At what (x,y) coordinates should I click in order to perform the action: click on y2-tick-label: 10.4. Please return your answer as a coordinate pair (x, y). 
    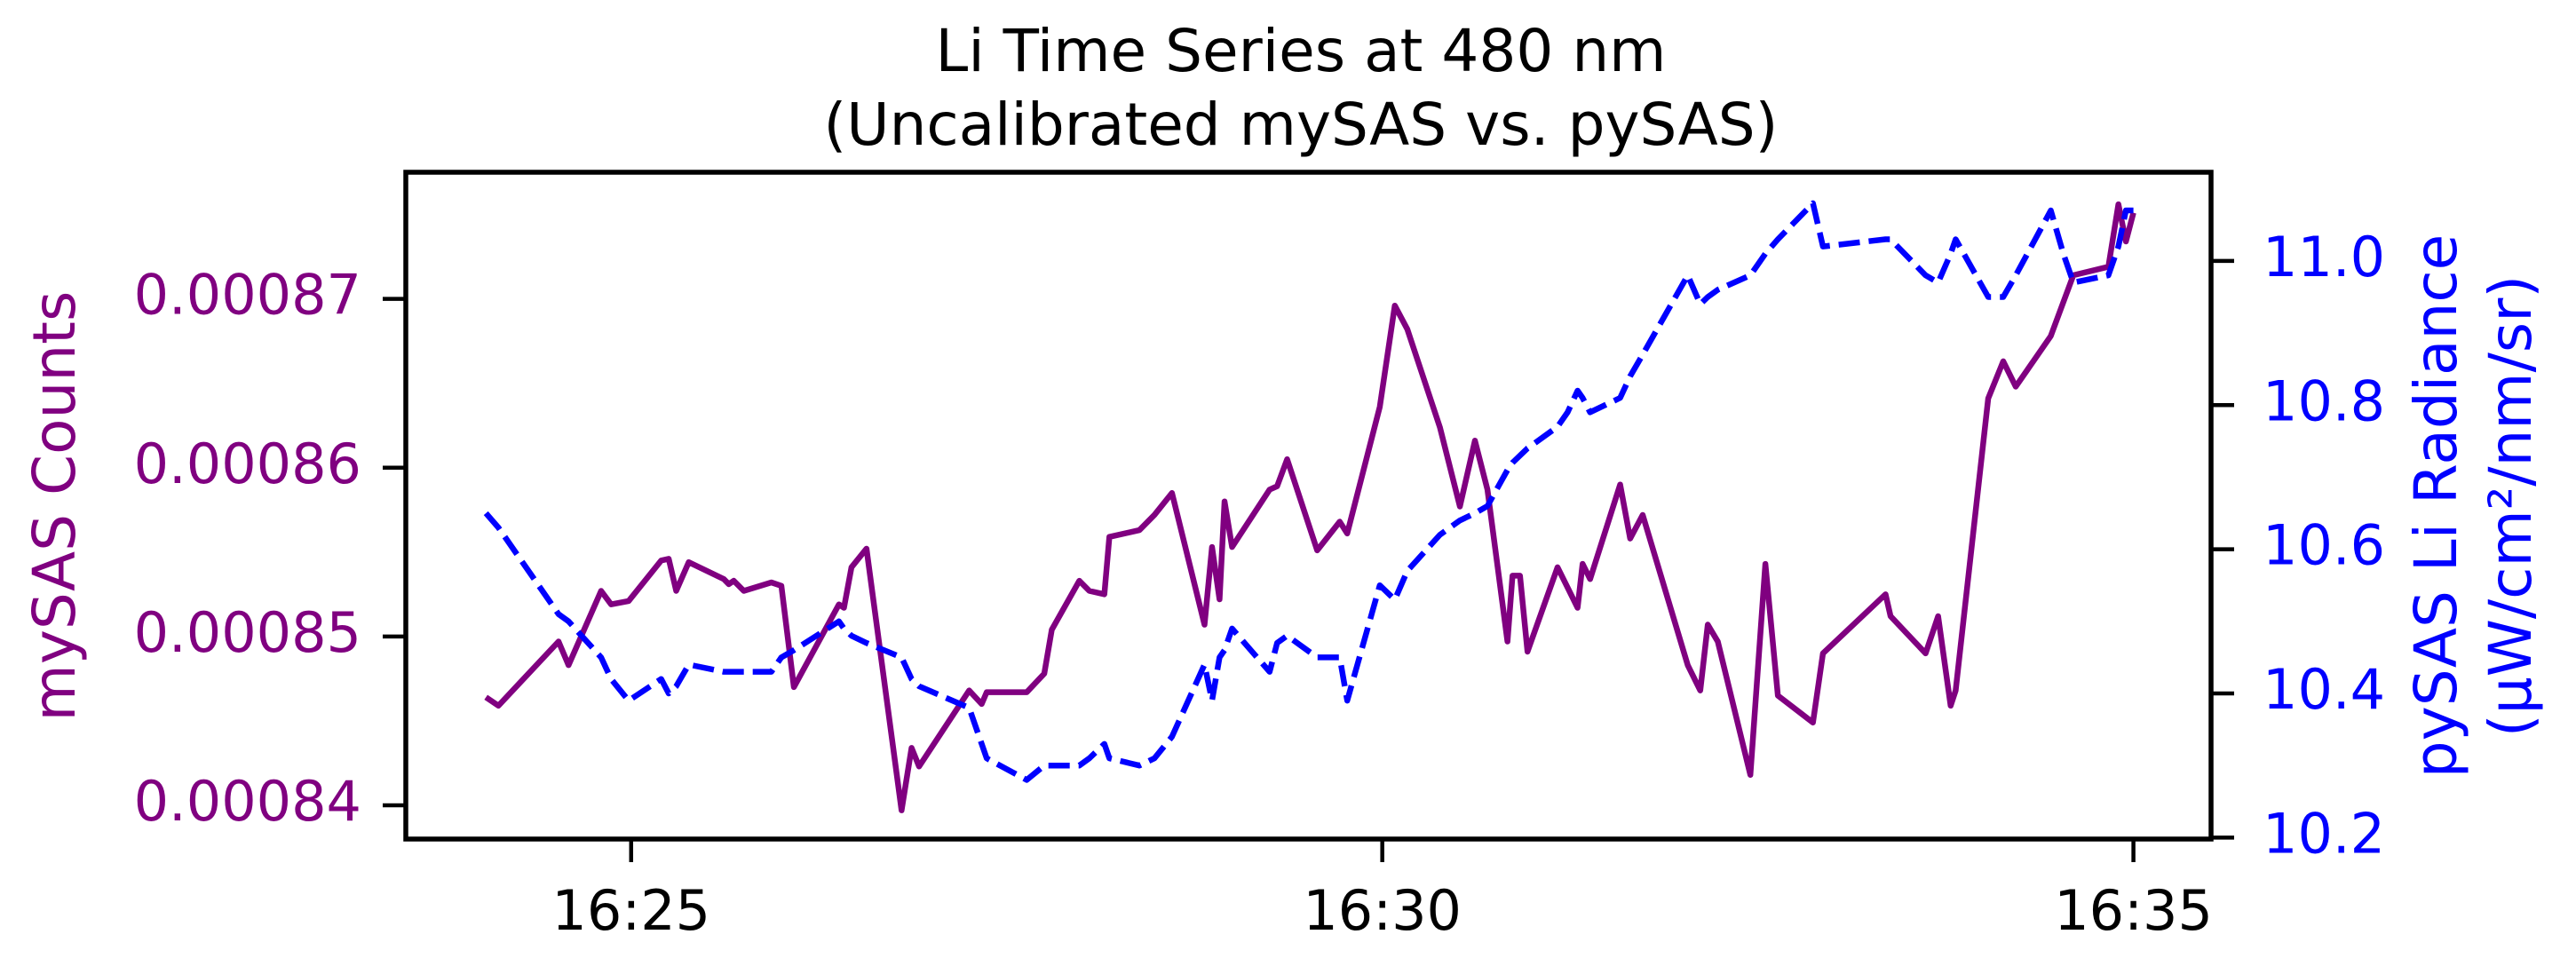
    Looking at the image, I should click on (2324, 689).